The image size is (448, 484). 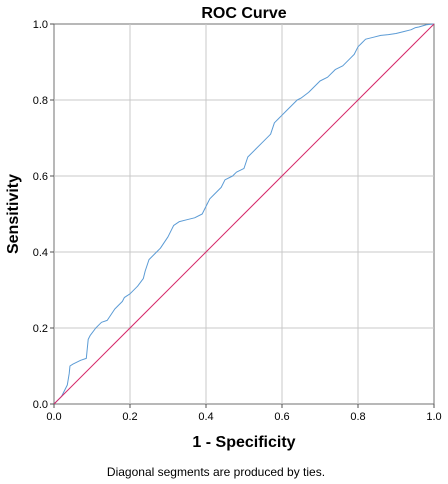 What do you see at coordinates (243, 13) in the screenshot?
I see `chart-title: ROC Curve` at bounding box center [243, 13].